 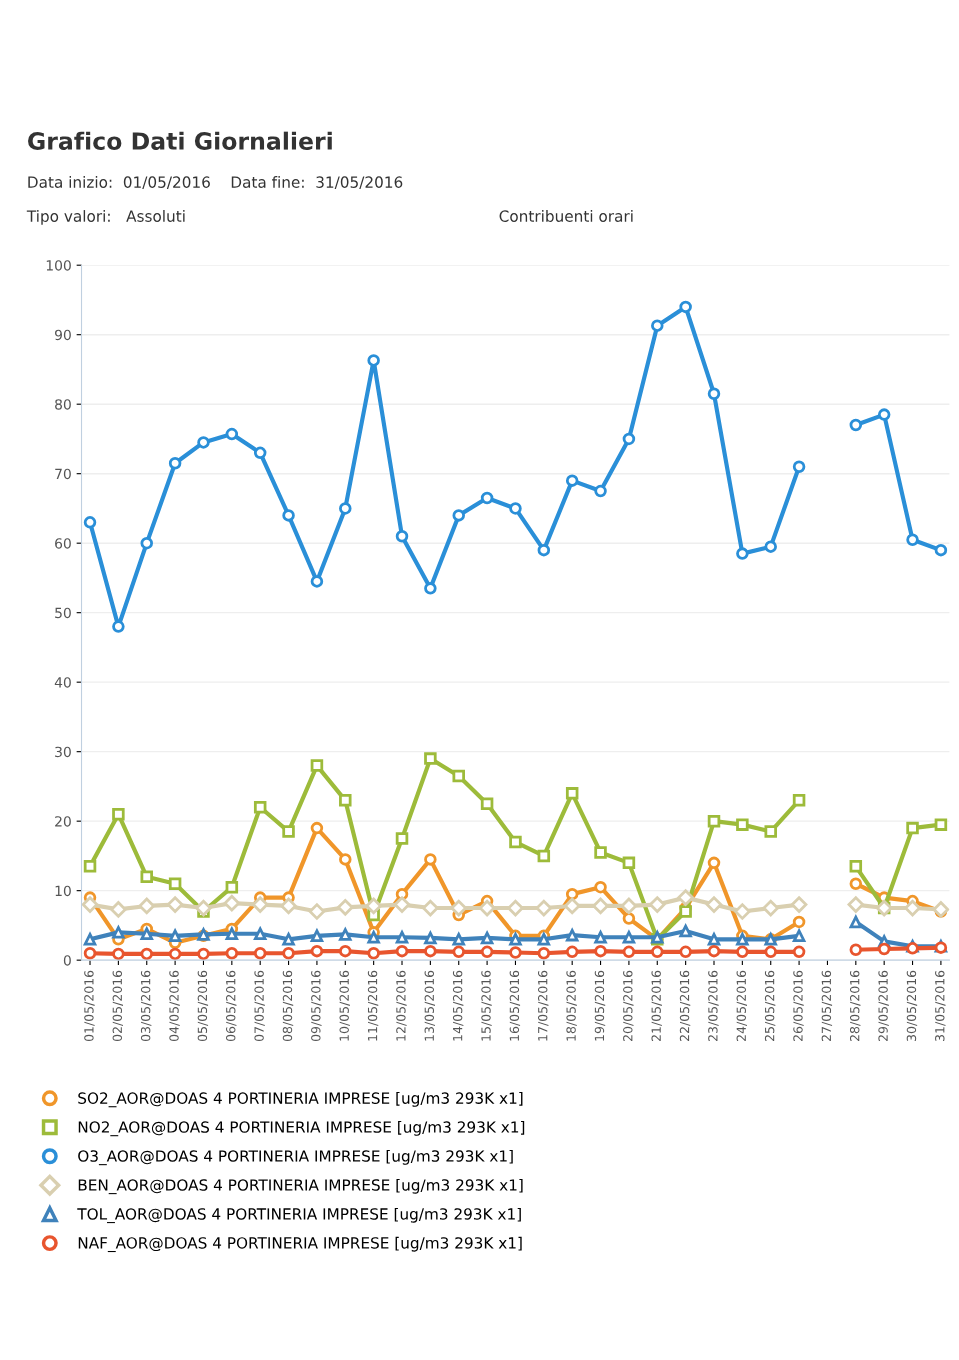 I want to click on x-tick-label: 04/05/2016, so click(x=174, y=1006).